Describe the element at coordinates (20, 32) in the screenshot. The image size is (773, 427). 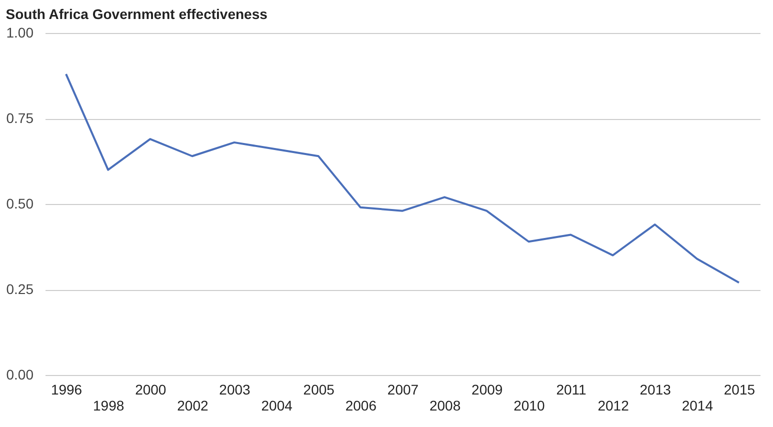
I see `y-tick-label: 1.00` at that location.